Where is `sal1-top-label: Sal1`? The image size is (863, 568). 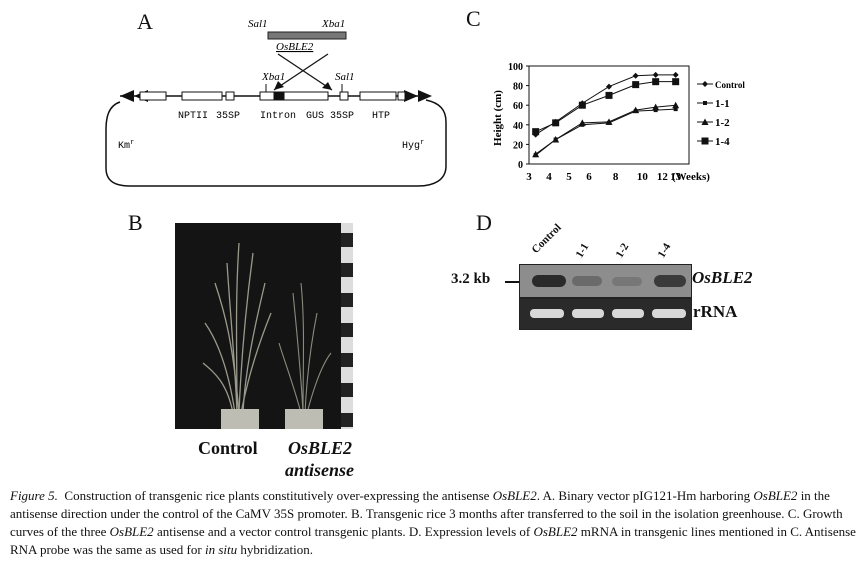 sal1-top-label: Sal1 is located at coordinates (258, 24).